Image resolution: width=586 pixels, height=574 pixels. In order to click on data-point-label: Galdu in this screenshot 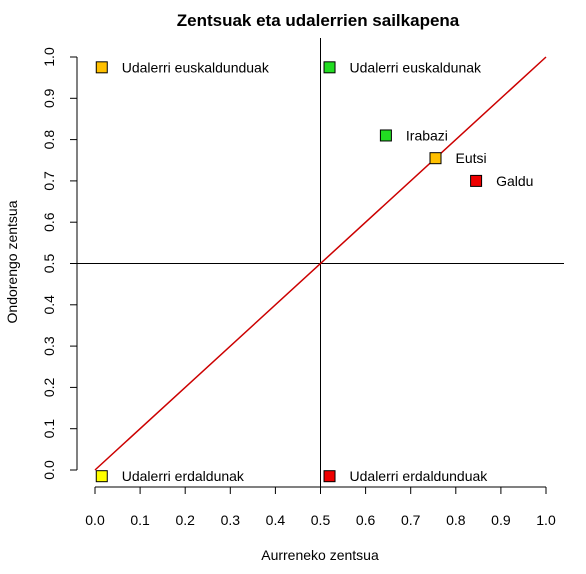, I will do `click(514, 181)`.